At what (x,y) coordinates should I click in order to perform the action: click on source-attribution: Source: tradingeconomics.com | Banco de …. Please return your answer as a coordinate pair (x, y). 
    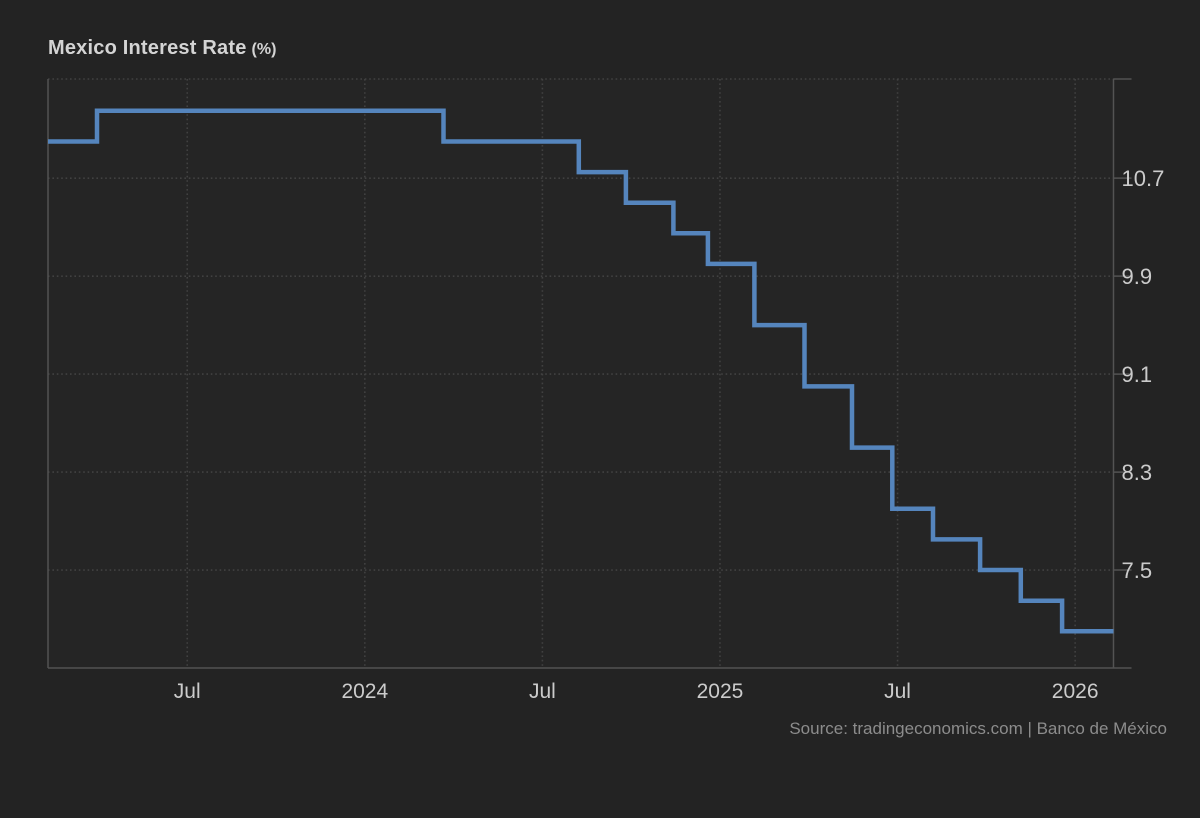
    Looking at the image, I should click on (978, 728).